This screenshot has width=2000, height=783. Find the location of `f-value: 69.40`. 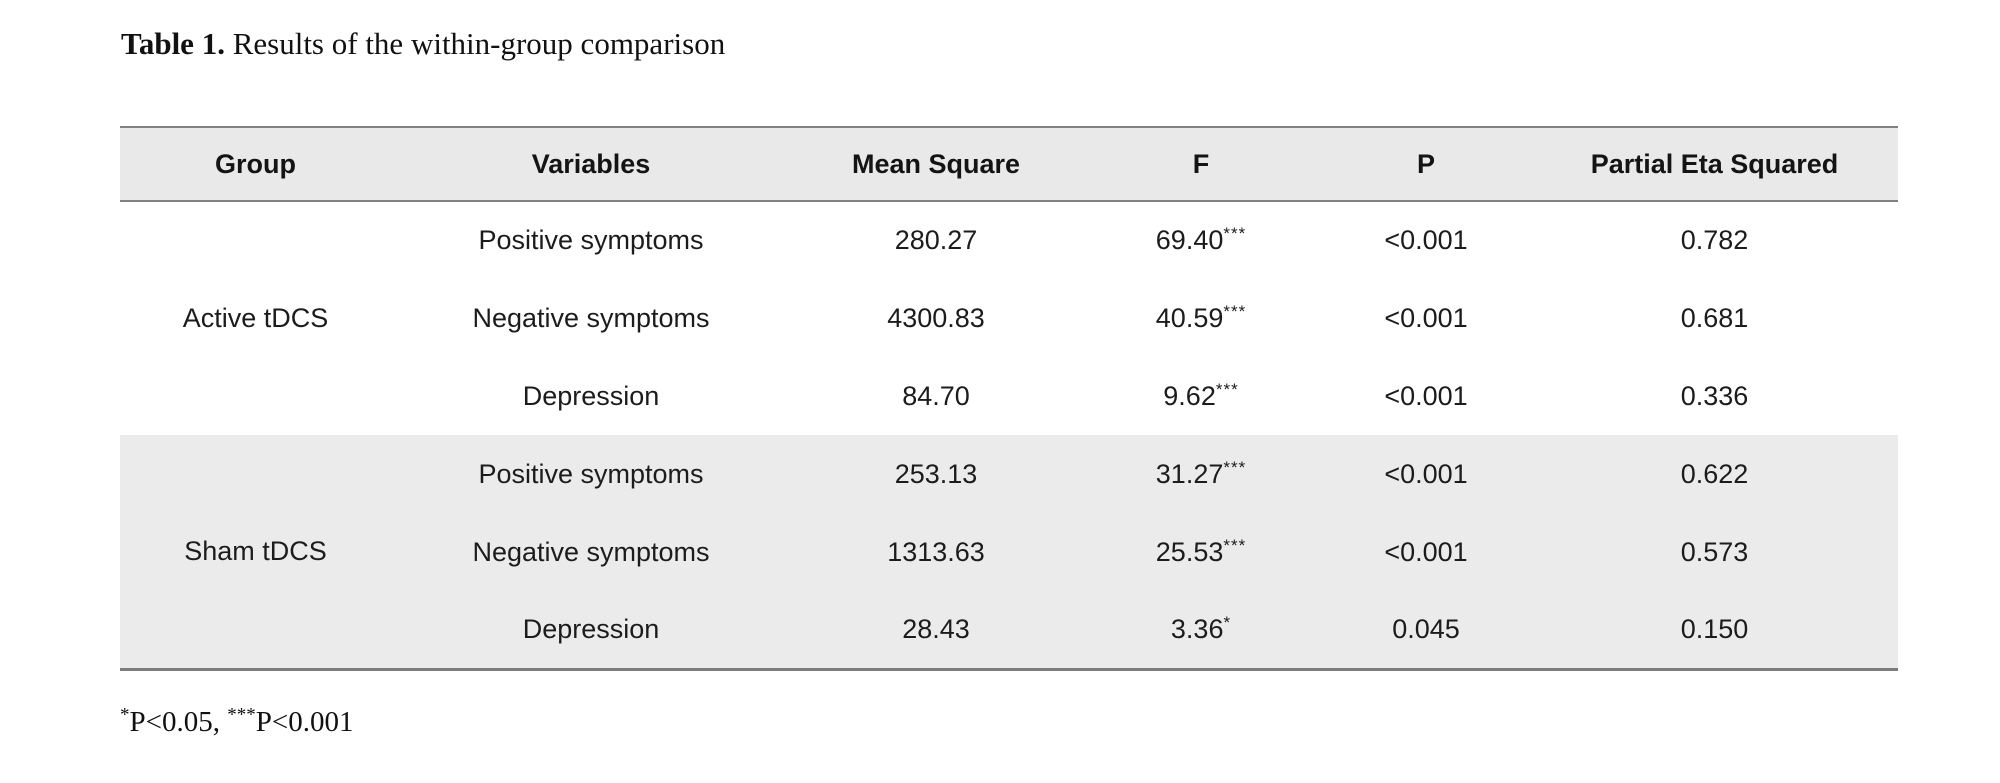

f-value: 69.40 is located at coordinates (1189, 240).